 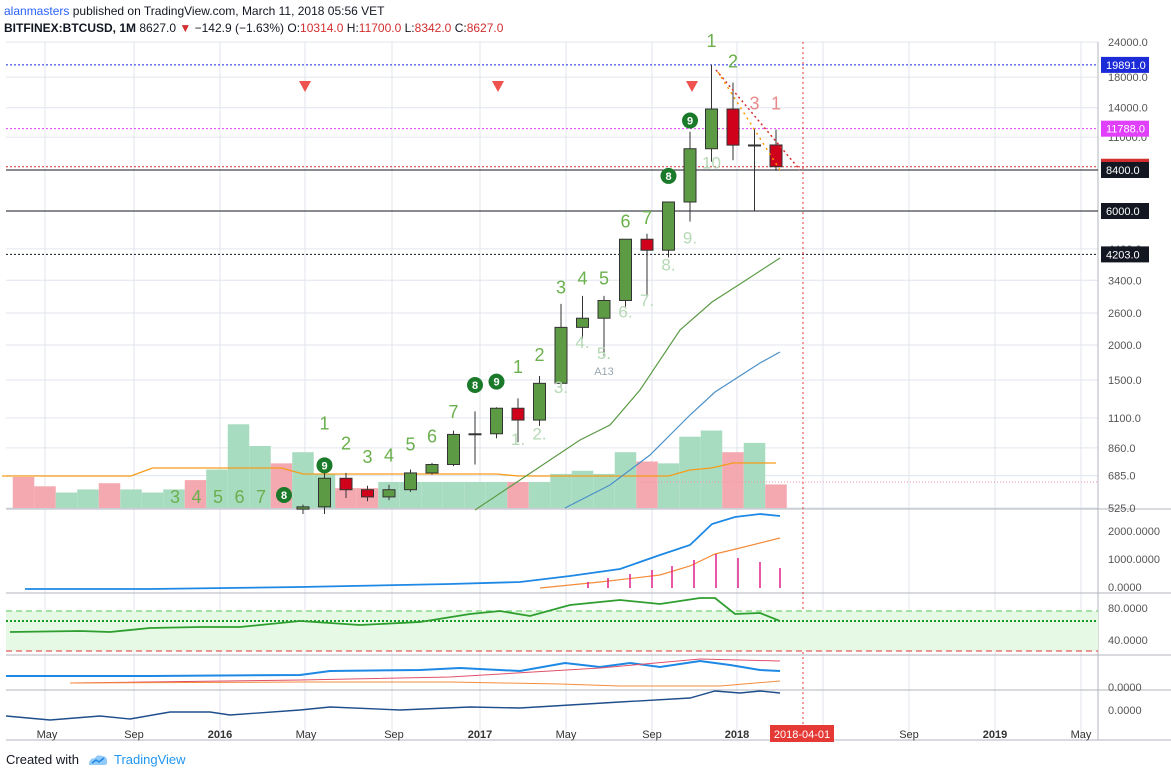 I want to click on volume-ma-line, so click(x=389, y=469).